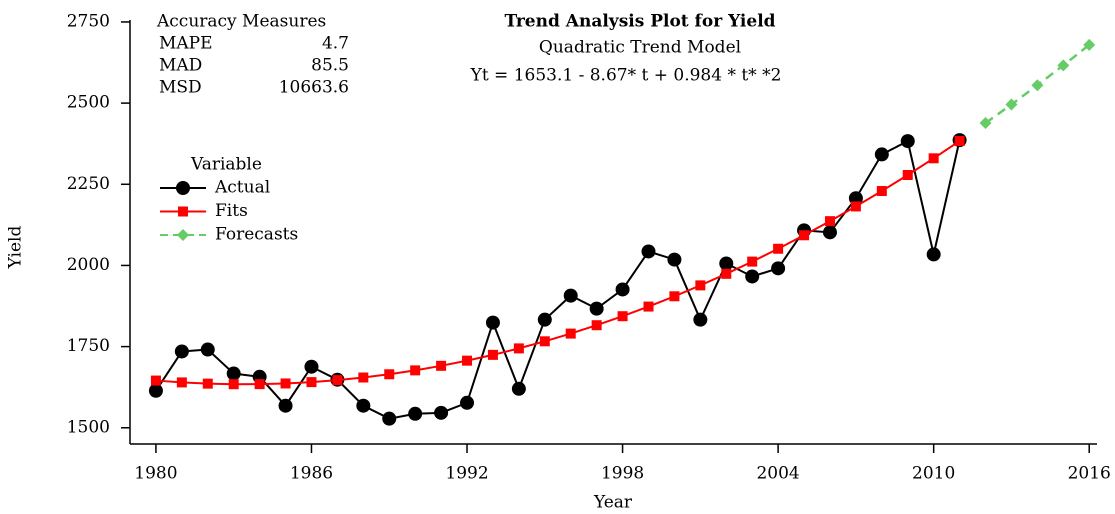 The height and width of the screenshot is (514, 1115). What do you see at coordinates (330, 66) in the screenshot?
I see `accuracy-value: 85.5` at bounding box center [330, 66].